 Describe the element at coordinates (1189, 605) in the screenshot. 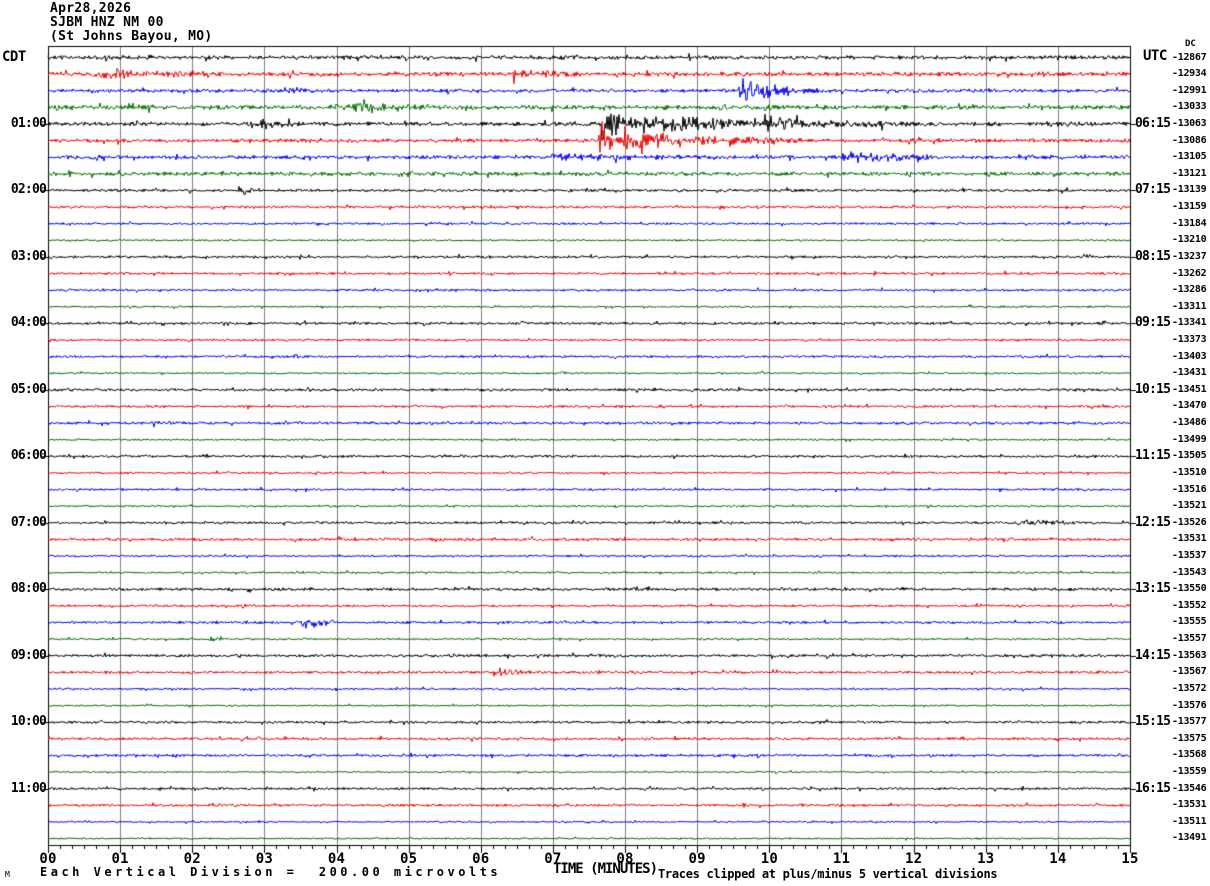

I see `dc-value-label: -13552` at that location.